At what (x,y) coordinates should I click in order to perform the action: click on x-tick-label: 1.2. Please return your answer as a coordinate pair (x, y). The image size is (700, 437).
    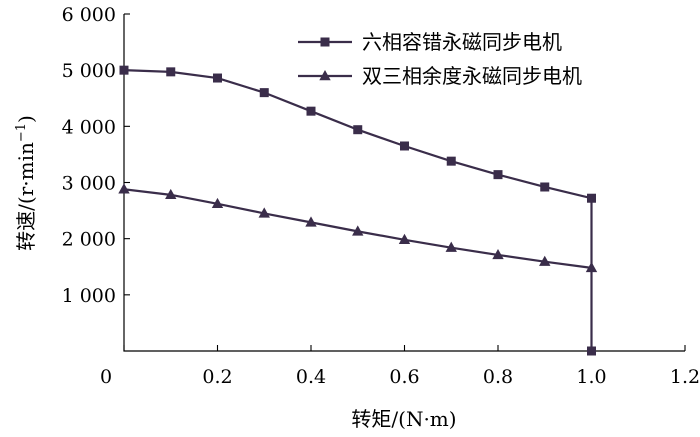
    Looking at the image, I should click on (685, 377).